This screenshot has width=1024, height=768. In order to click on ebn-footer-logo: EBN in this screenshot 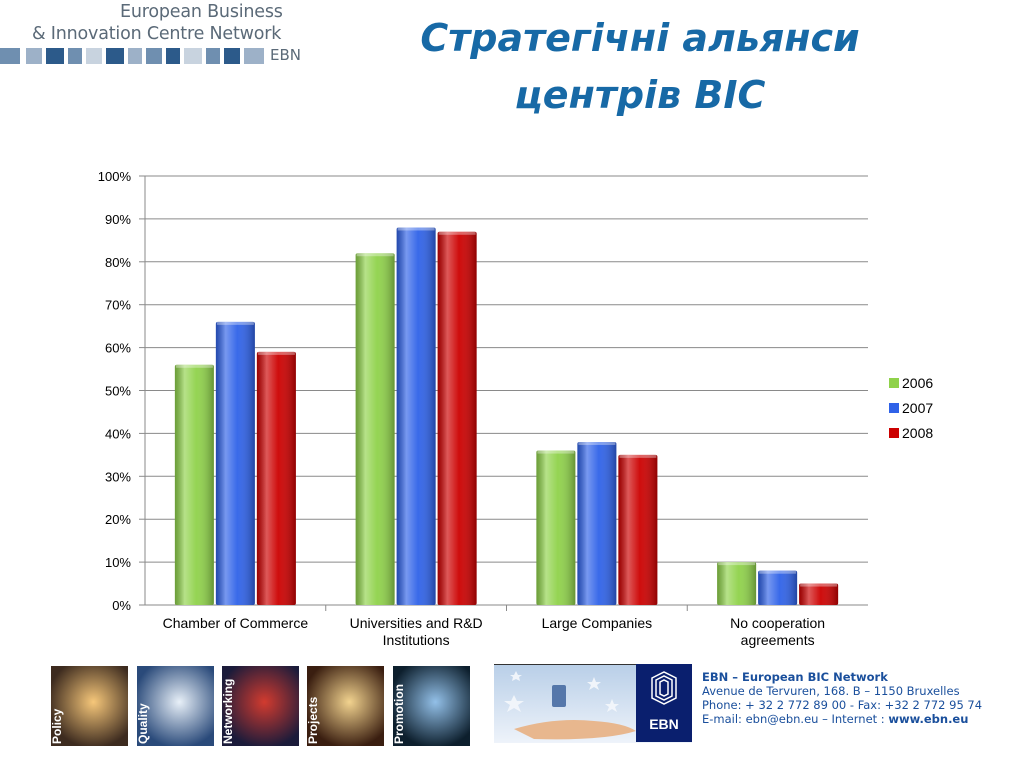, I will do `click(664, 703)`.